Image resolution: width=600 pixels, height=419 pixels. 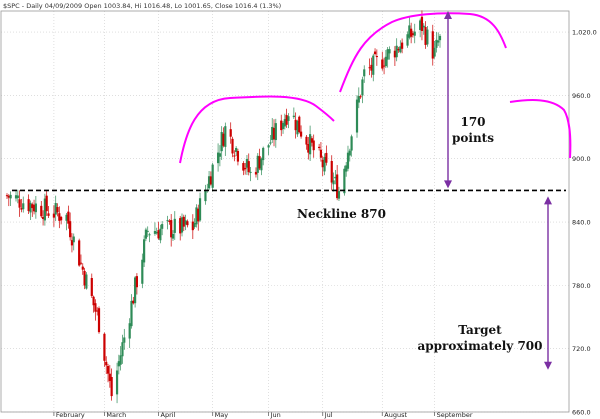 I want to click on y-tick-label: 660.0, so click(x=581, y=413).